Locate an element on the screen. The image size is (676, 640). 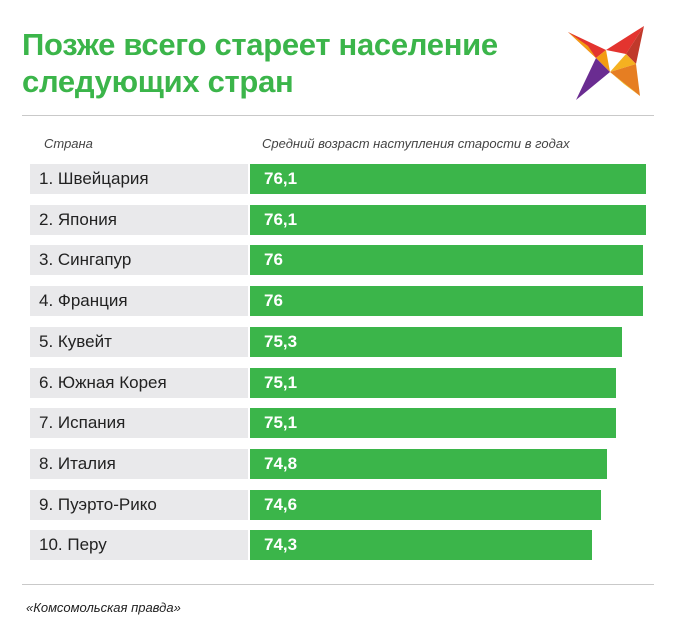
bar-value-label: 75,3 is located at coordinates (281, 341).